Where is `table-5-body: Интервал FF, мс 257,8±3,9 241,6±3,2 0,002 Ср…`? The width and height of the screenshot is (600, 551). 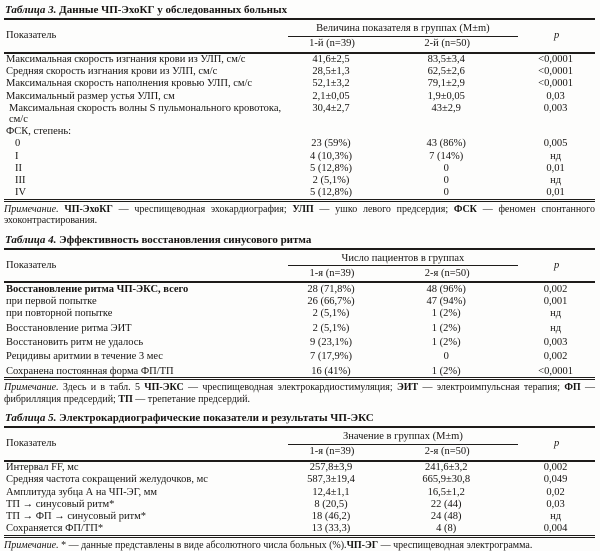 table-5-body: Интервал FF, мс 257,8±3,9 241,6±3,2 0,002 Ср… is located at coordinates (299, 499).